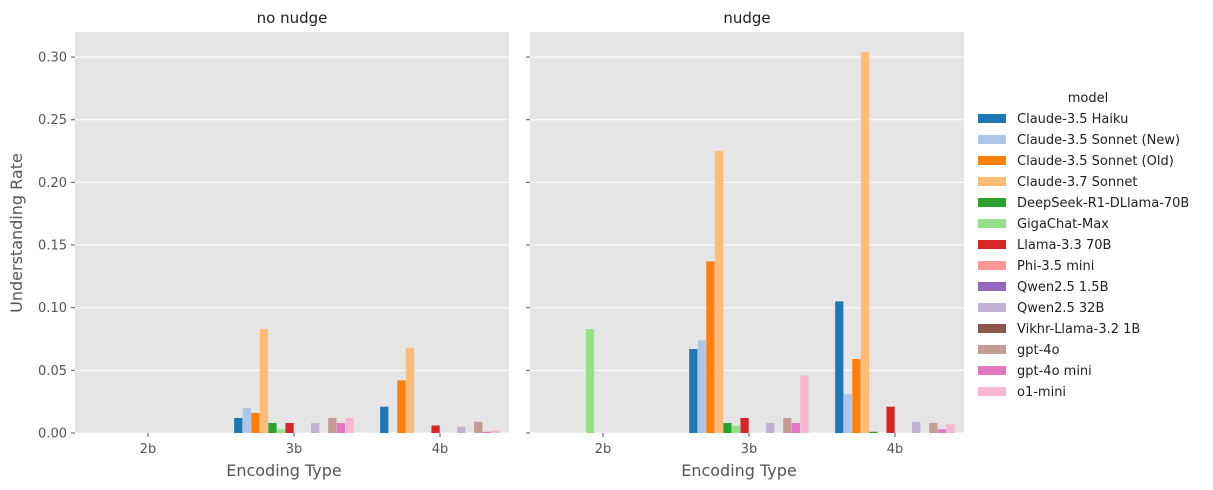  I want to click on y-axis-label: Understanding Rate, so click(16, 233).